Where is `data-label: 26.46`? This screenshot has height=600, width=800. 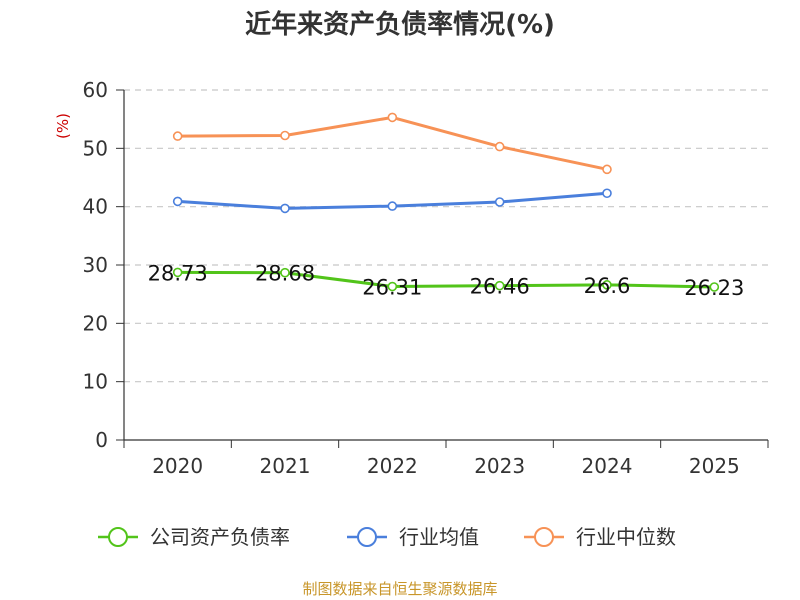
data-label: 26.46 is located at coordinates (500, 287).